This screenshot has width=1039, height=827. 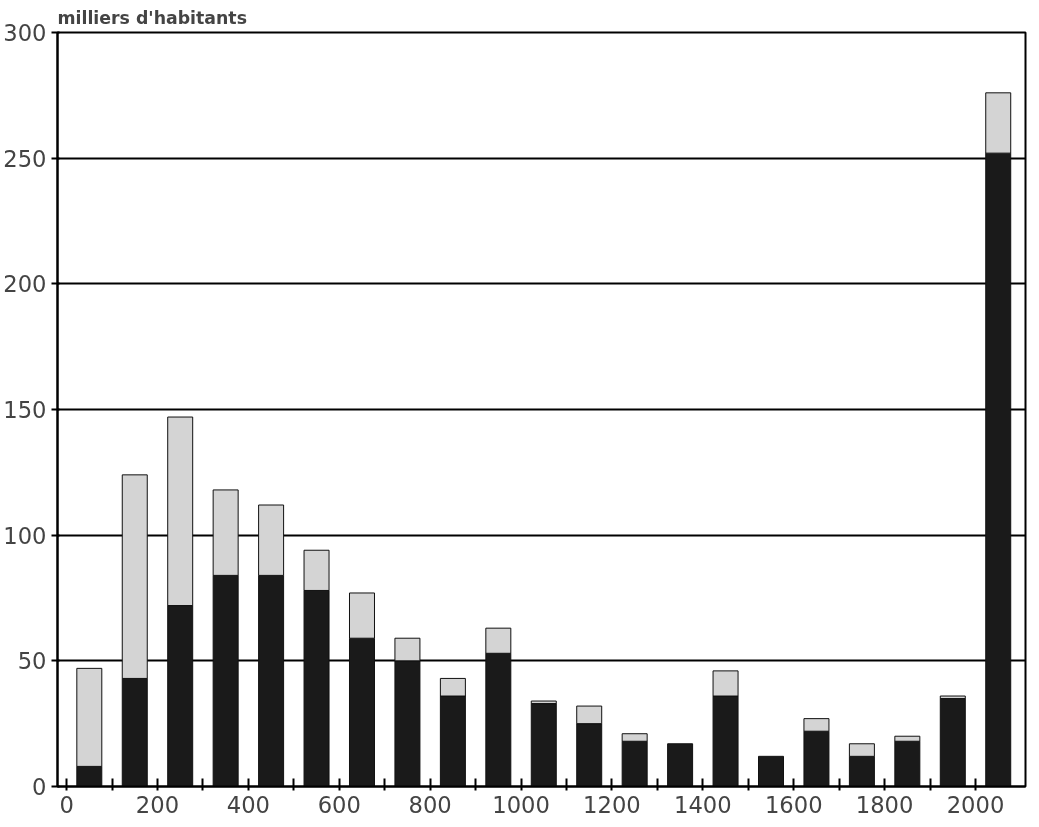 What do you see at coordinates (152, 17) in the screenshot?
I see `y-axis-title: milliers d'habitants` at bounding box center [152, 17].